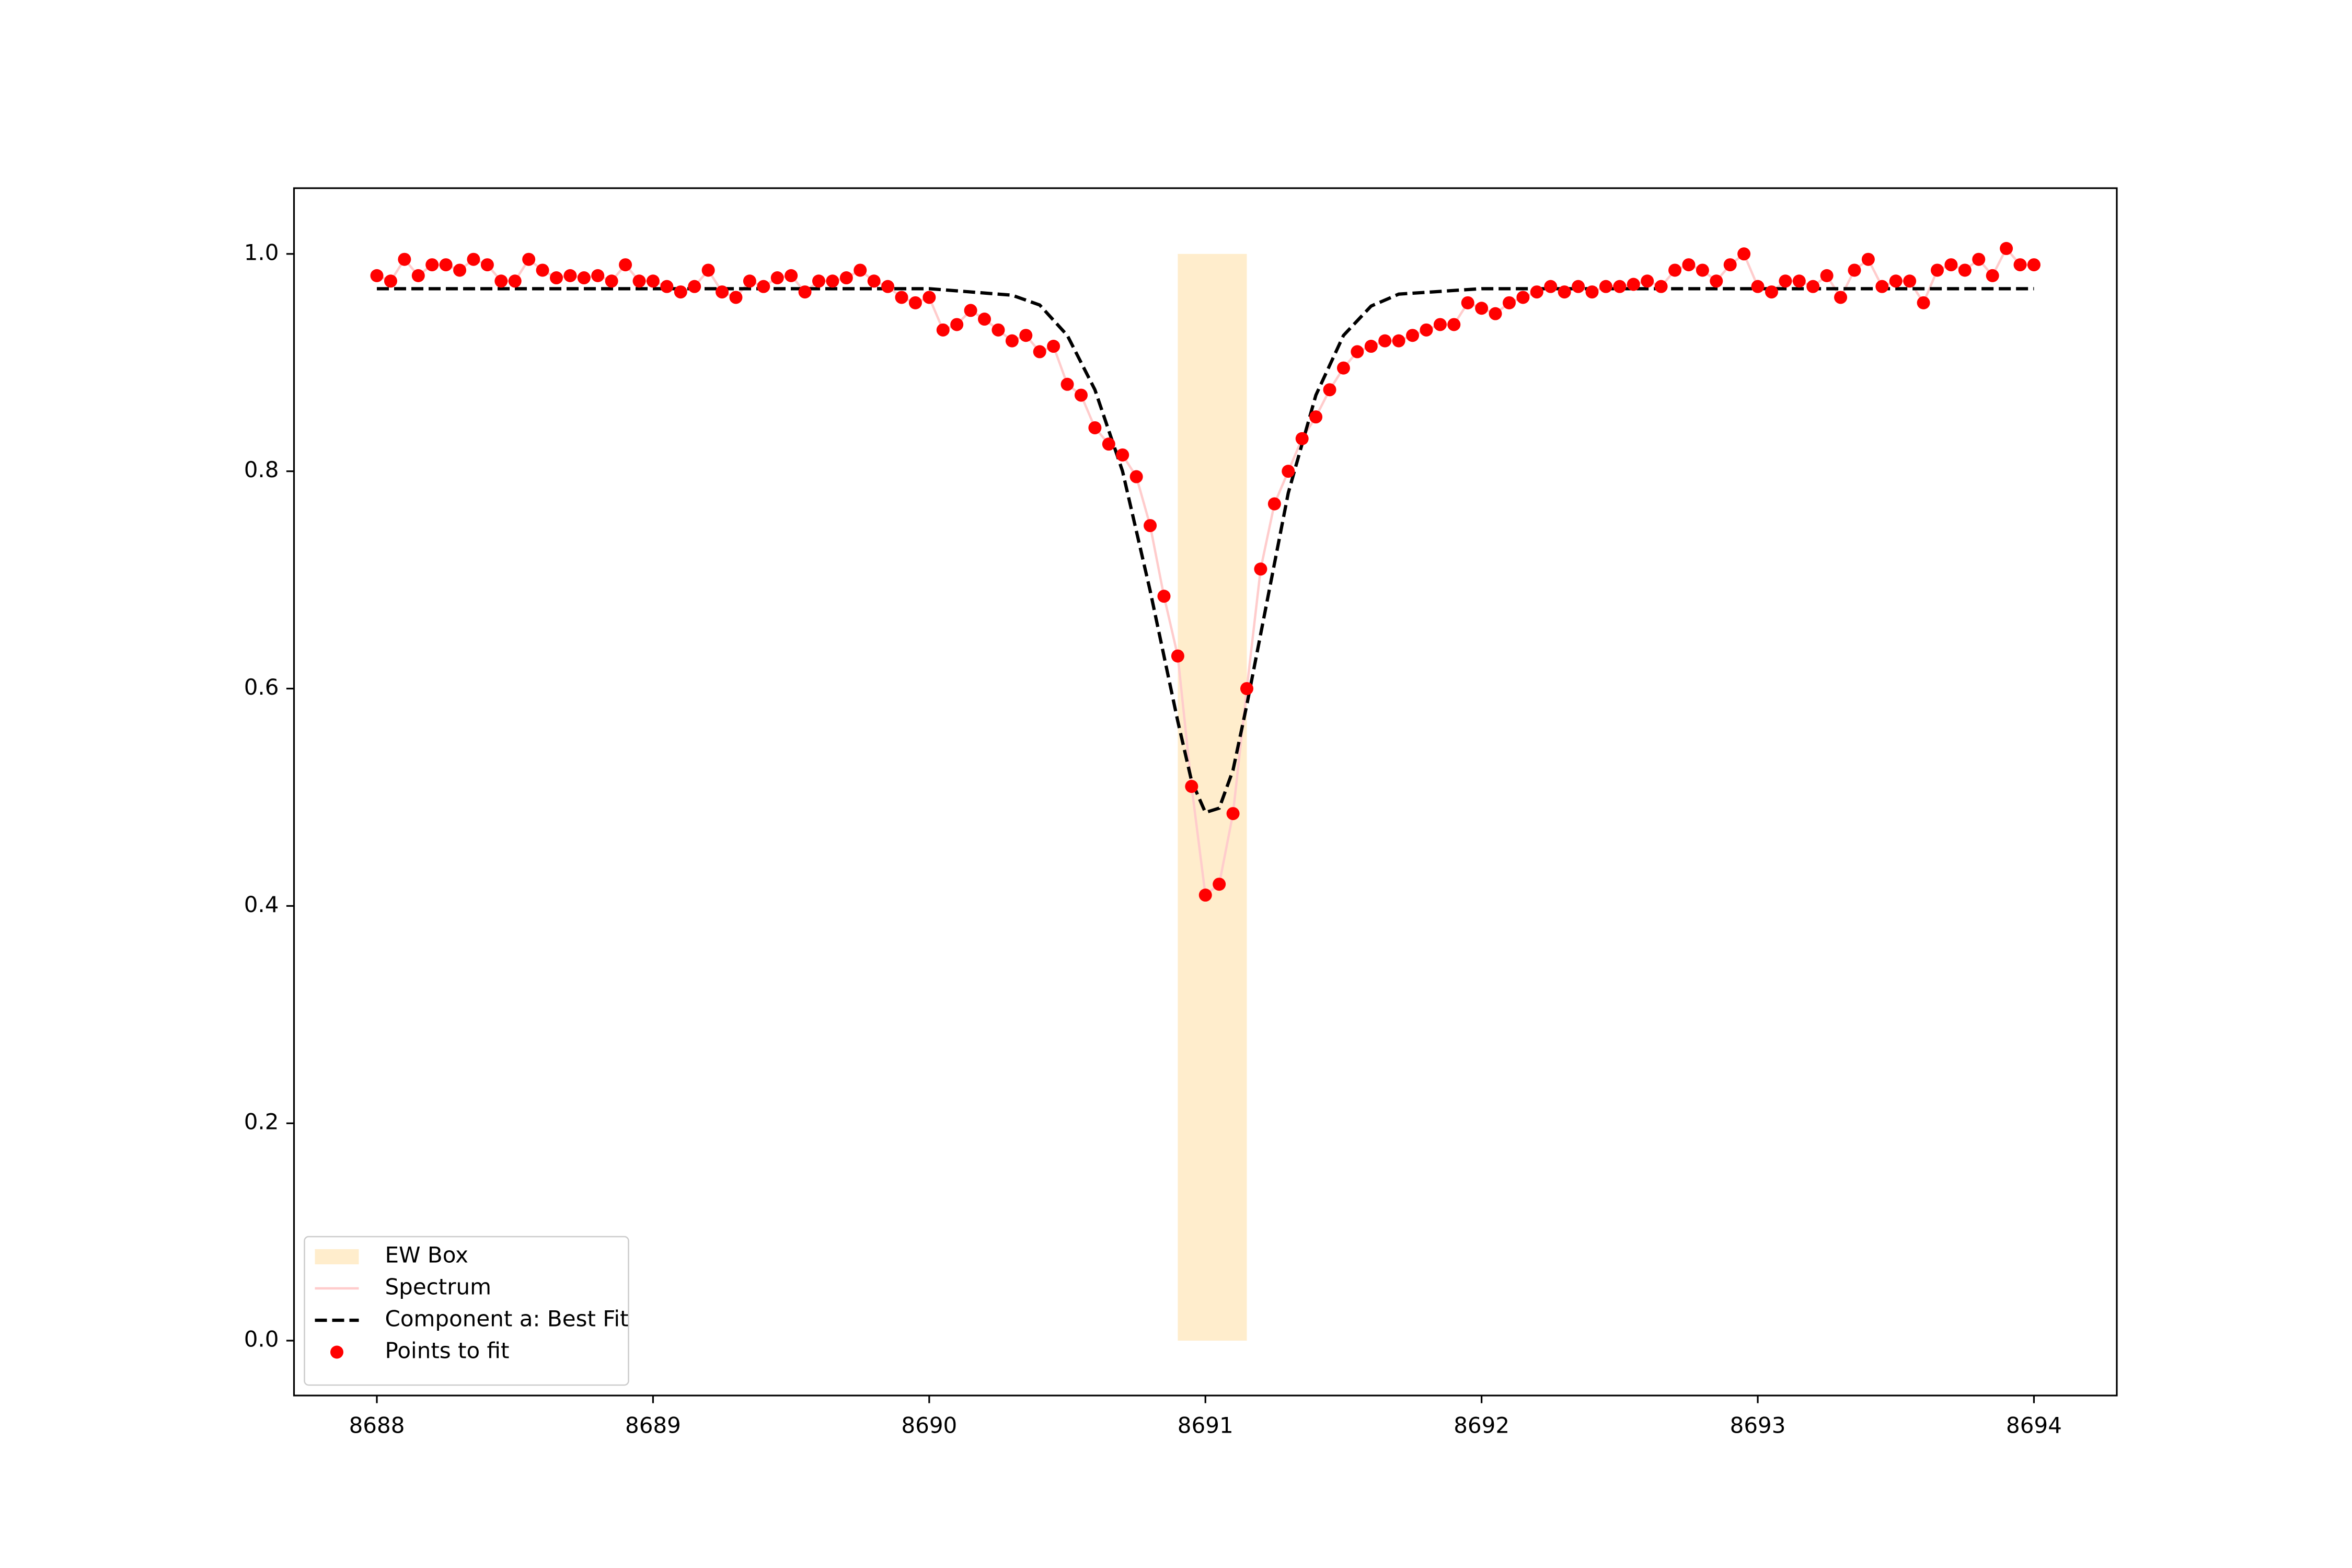 This screenshot has width=2352, height=1568. Describe the element at coordinates (929, 1425) in the screenshot. I see `x-tick-label: 8690` at that location.